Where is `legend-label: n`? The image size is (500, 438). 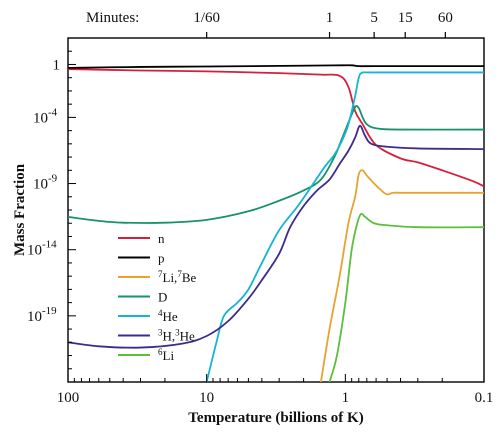
legend-label: n is located at coordinates (161, 238).